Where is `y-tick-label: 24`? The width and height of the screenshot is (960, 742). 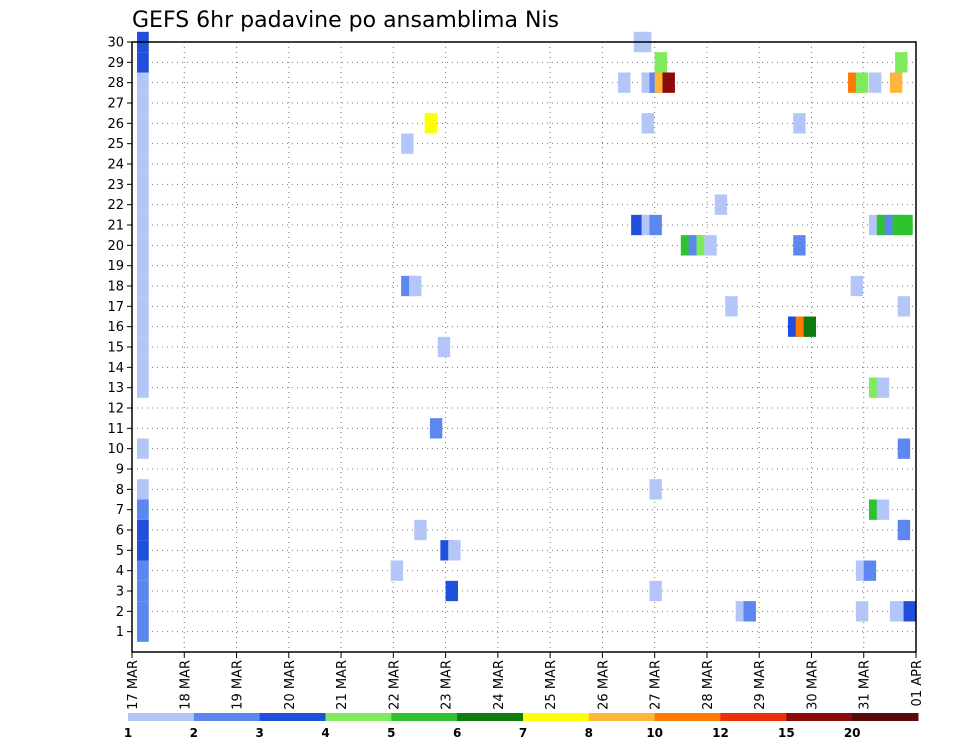
y-tick-label: 24 is located at coordinates (115, 165).